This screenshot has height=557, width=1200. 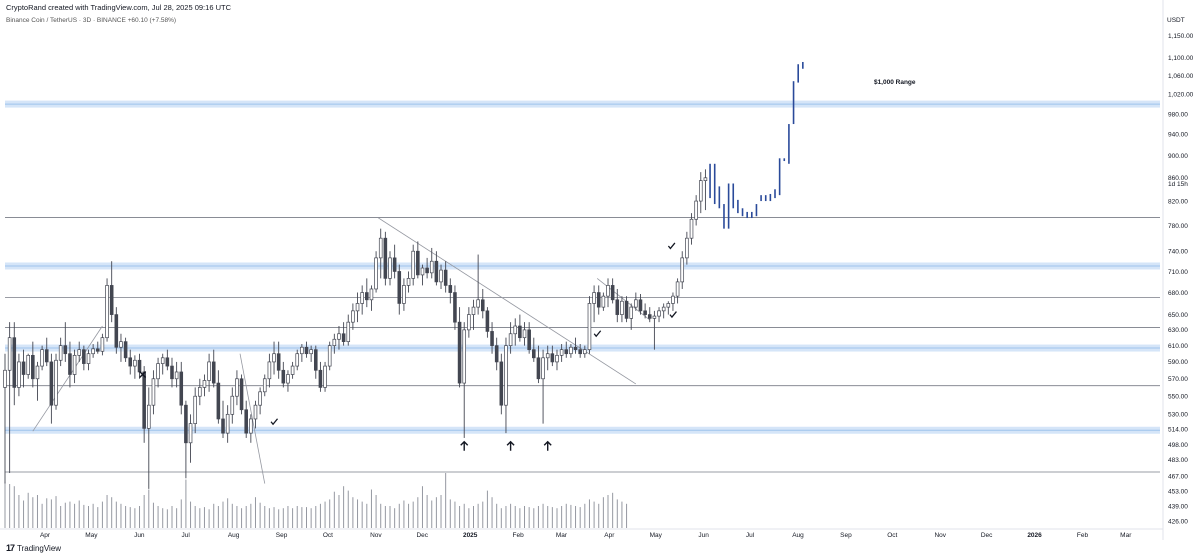 I want to click on price-tick-label: 498.00, so click(x=1178, y=445).